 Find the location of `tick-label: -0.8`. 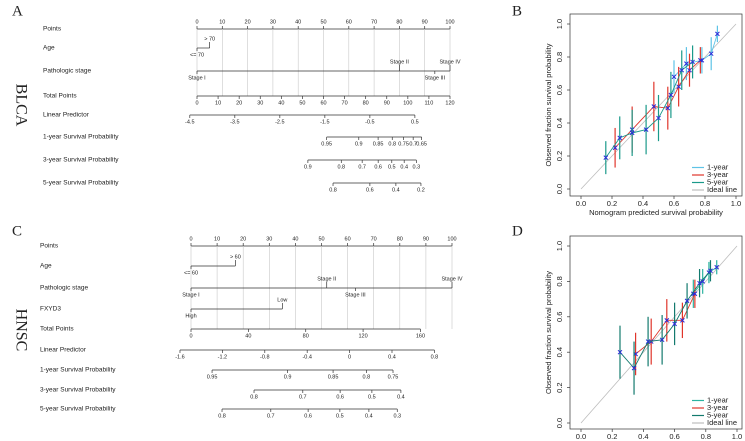

tick-label: -0.8 is located at coordinates (264, 357).